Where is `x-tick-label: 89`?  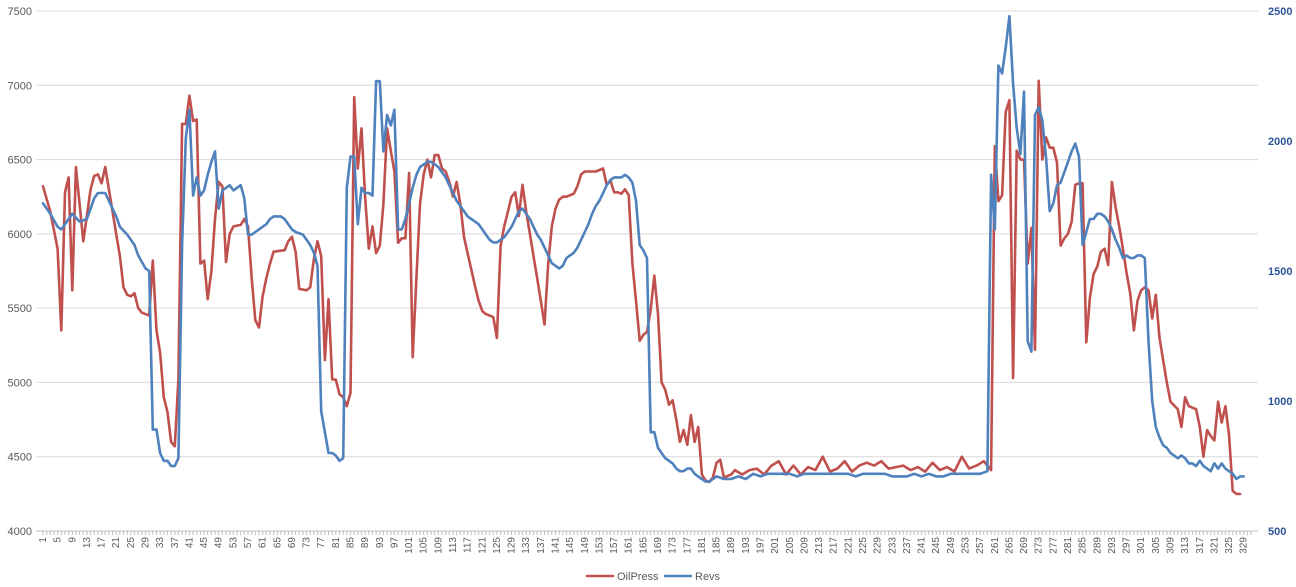
x-tick-label: 89 is located at coordinates (365, 543).